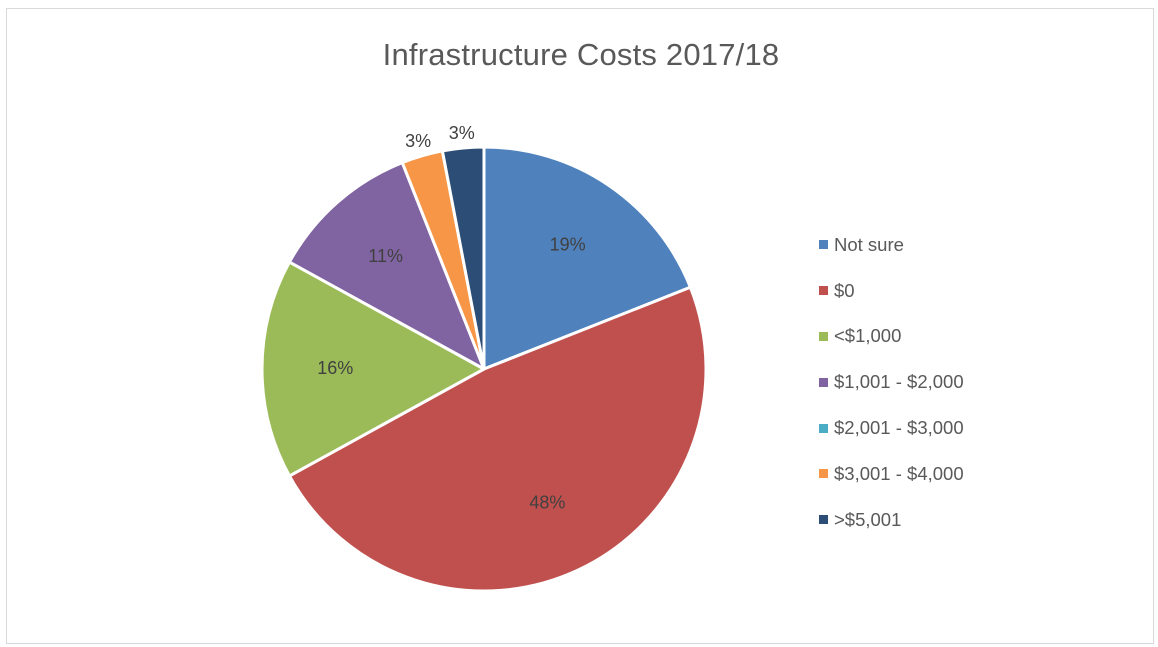 The width and height of the screenshot is (1158, 647). What do you see at coordinates (869, 244) in the screenshot?
I see `legend-label-not-sure: Not sure` at bounding box center [869, 244].